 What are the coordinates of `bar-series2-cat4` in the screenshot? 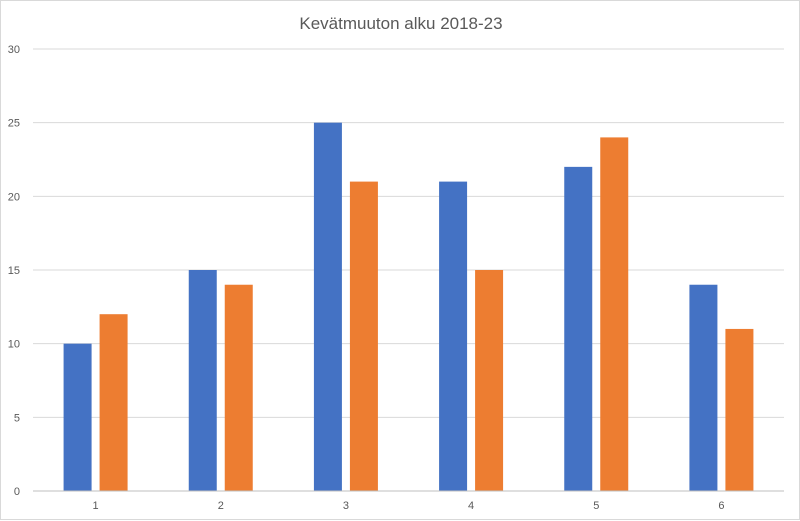 It's located at (489, 380).